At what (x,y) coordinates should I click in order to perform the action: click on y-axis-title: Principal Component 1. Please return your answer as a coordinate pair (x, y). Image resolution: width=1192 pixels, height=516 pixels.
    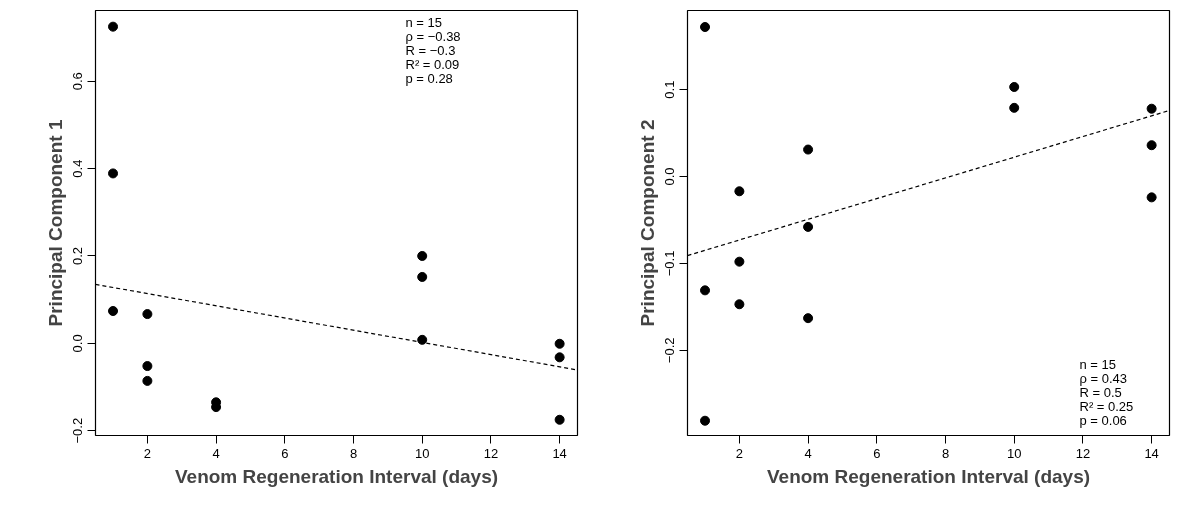
    Looking at the image, I should click on (55, 223).